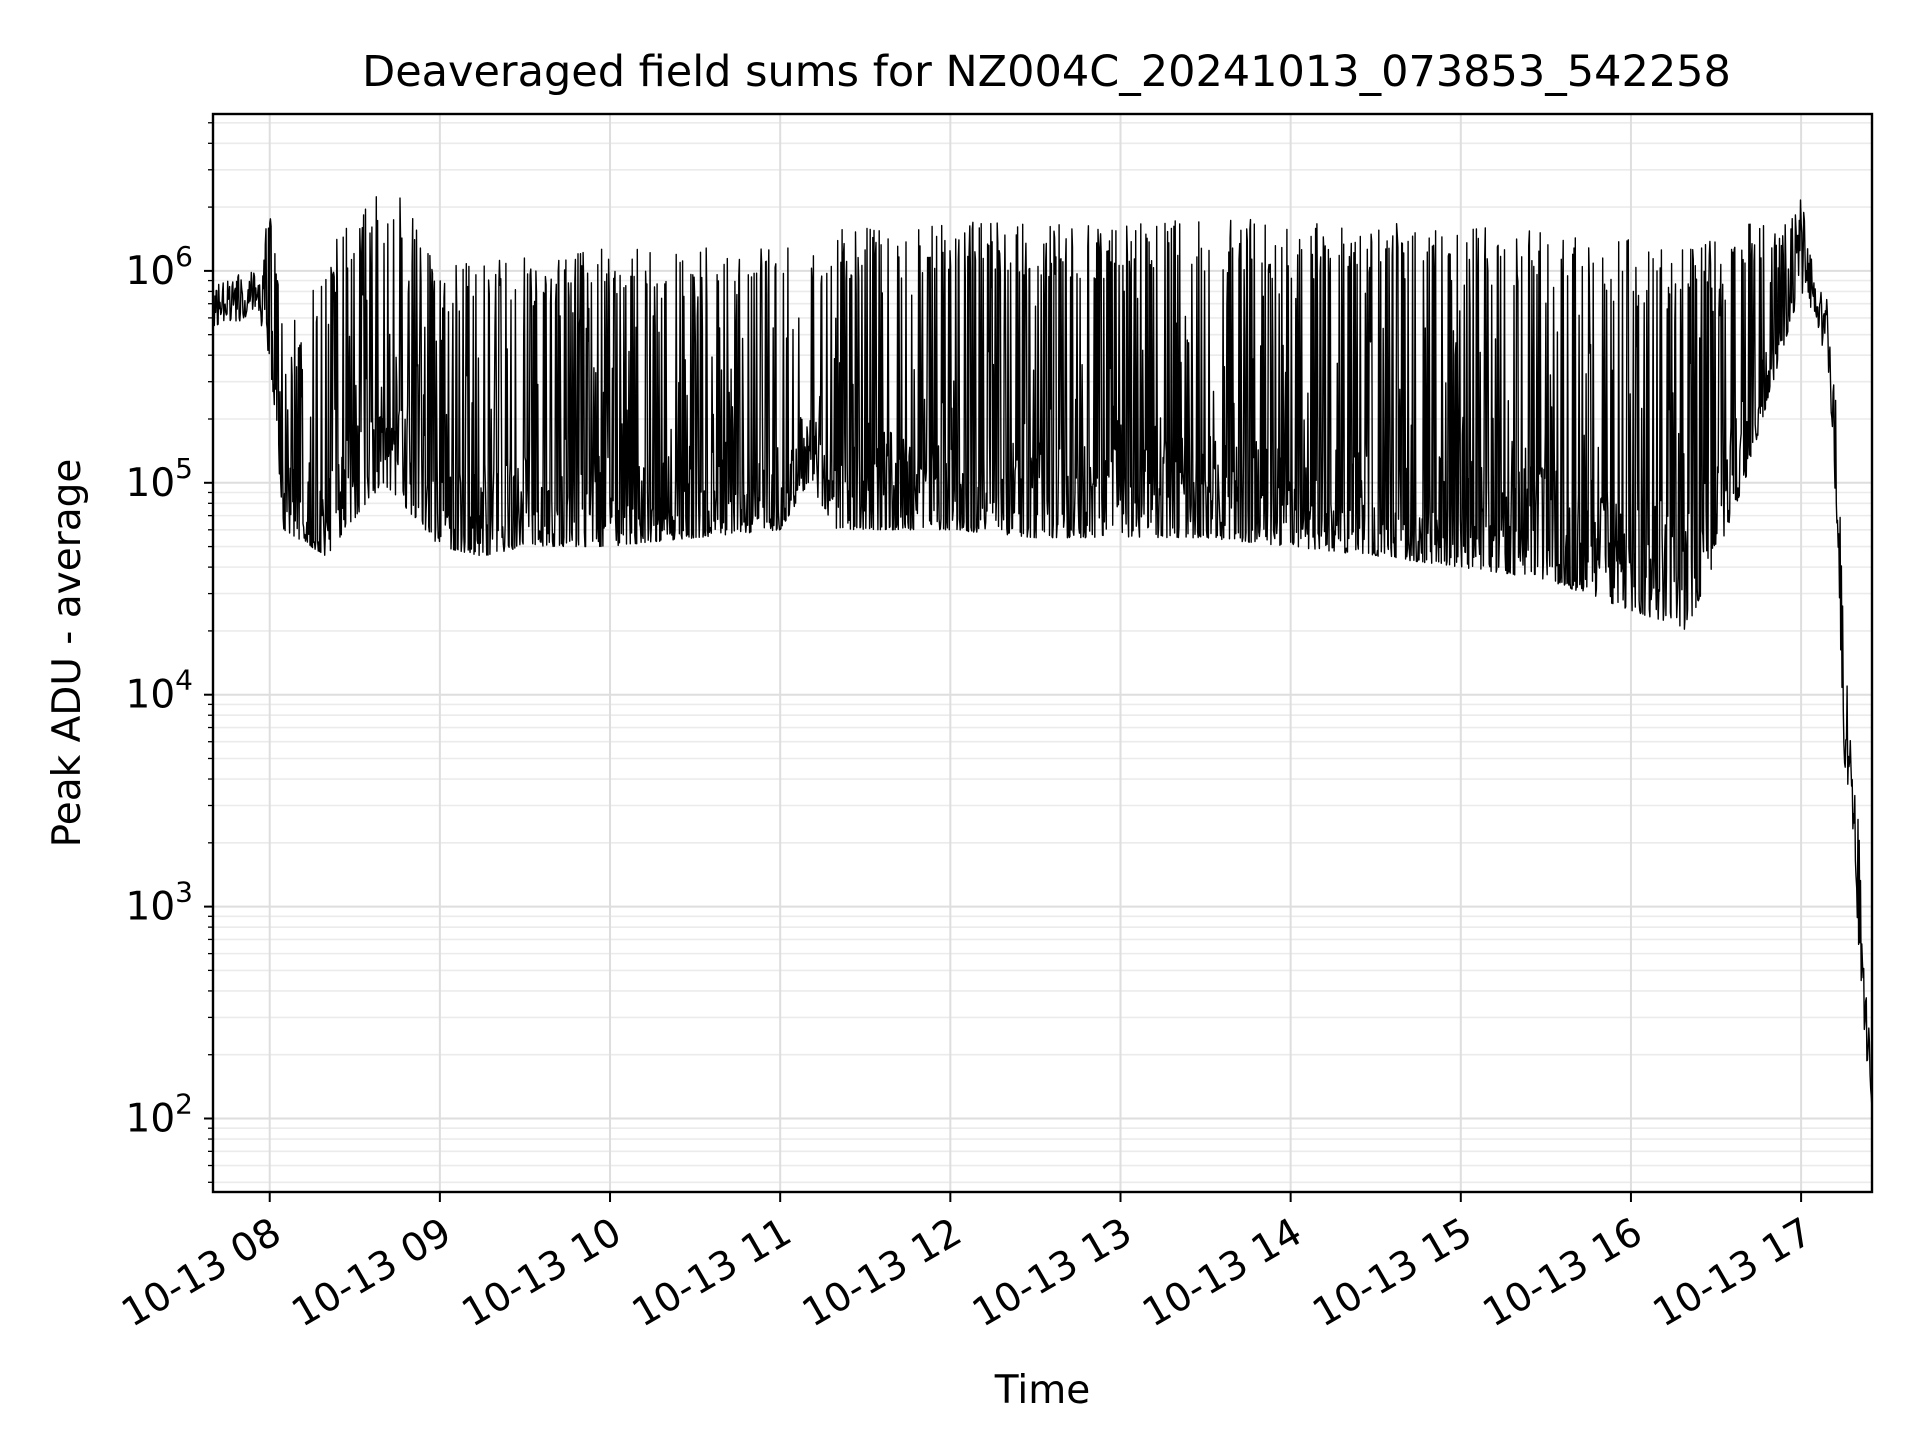 The image size is (1920, 1440). Describe the element at coordinates (184, 256) in the screenshot. I see `y-tick-exponent: 6` at that location.